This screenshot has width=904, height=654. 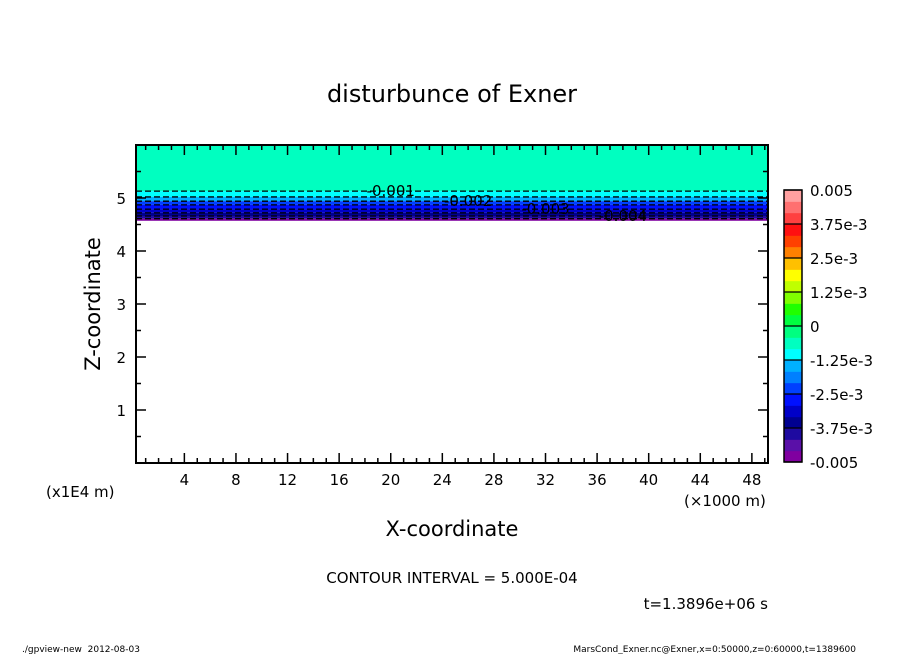 I want to click on y-tick-label: 5, so click(x=121, y=199).